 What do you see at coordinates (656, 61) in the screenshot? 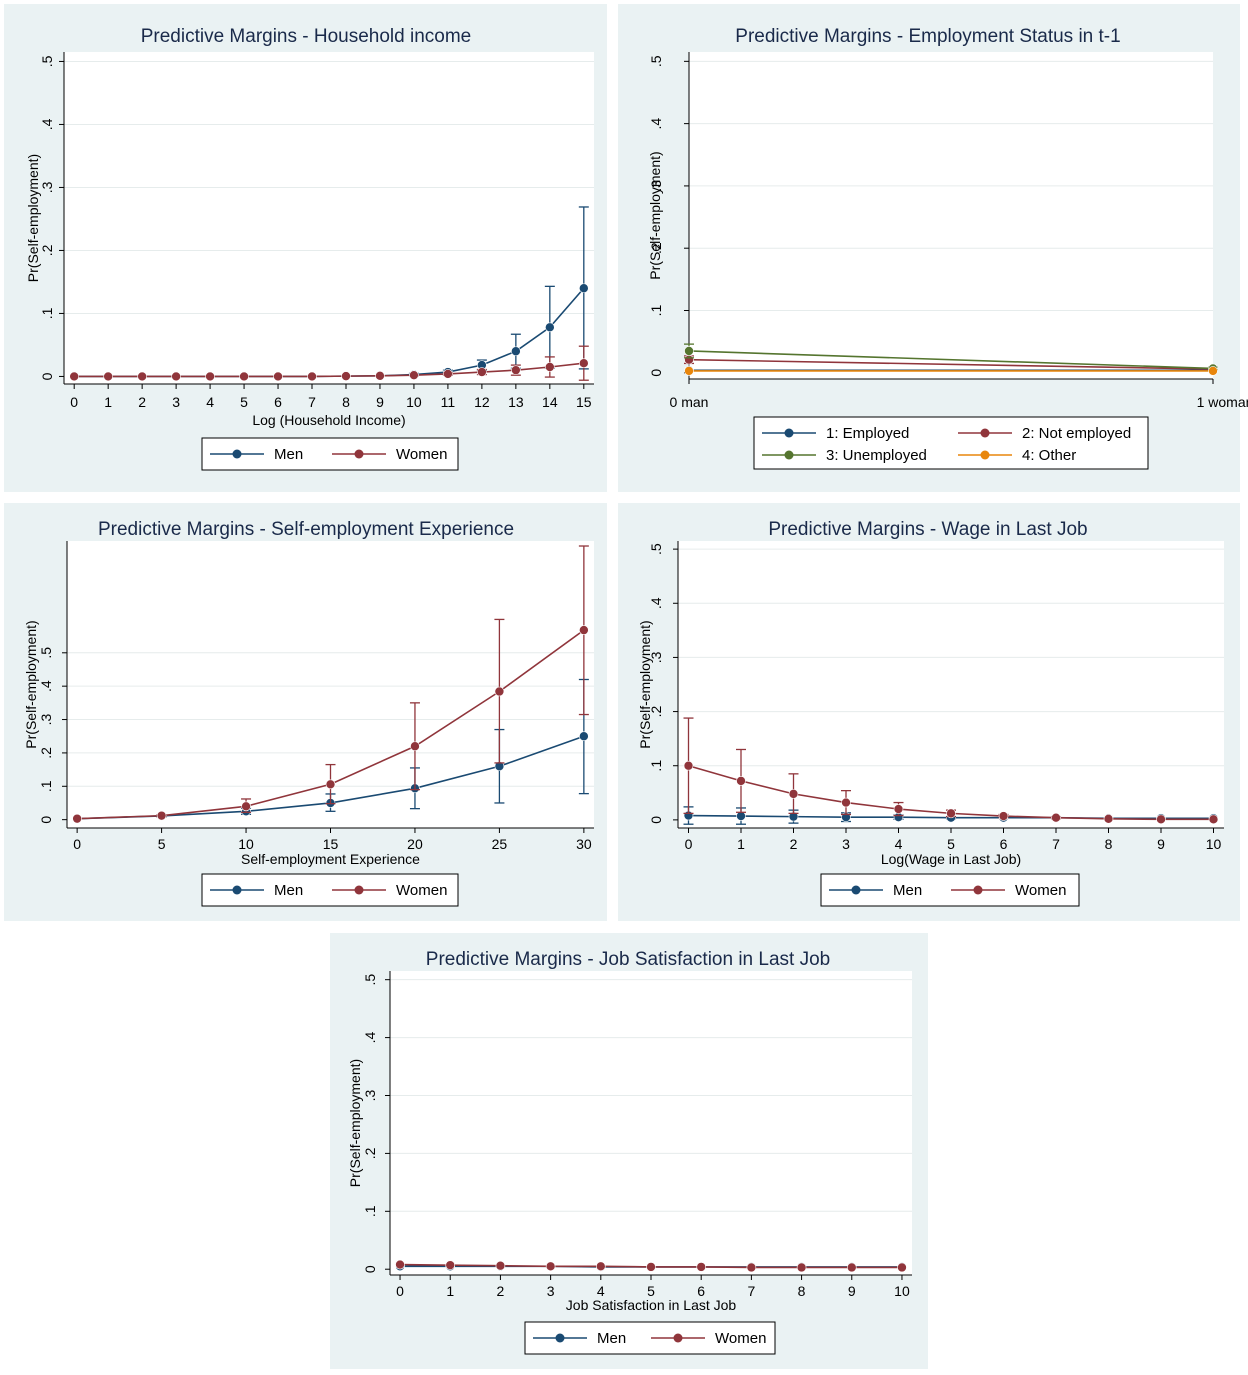
I see `y-tick-label: .5` at bounding box center [656, 61].